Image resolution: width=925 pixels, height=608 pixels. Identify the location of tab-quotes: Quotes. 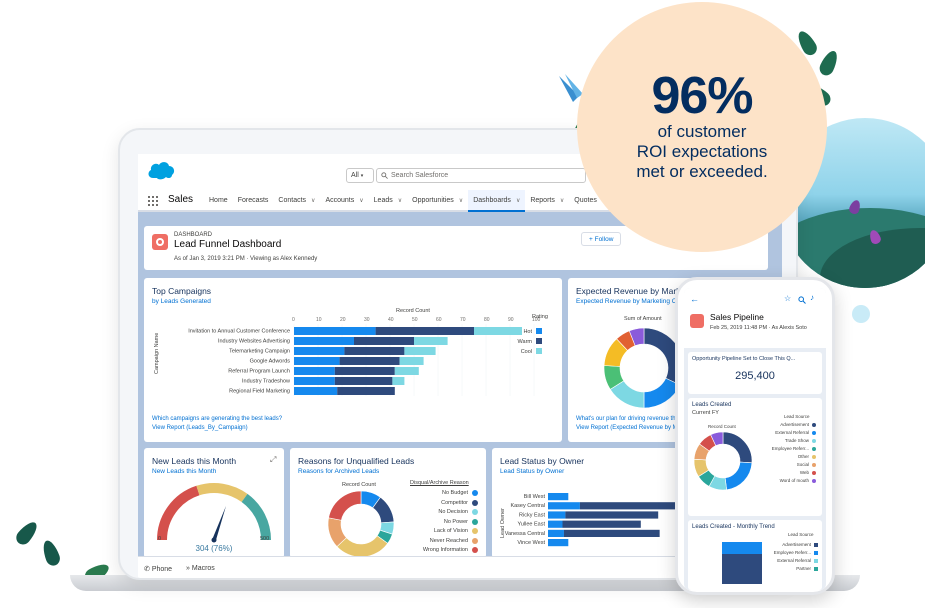
(585, 201).